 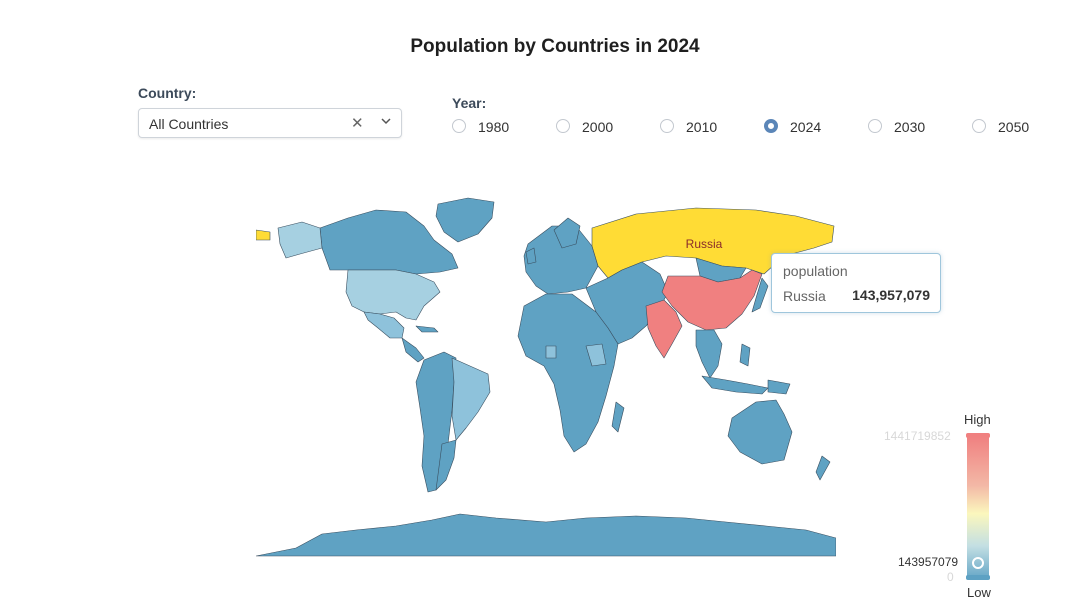 I want to click on country-alaska-west, so click(x=263, y=235).